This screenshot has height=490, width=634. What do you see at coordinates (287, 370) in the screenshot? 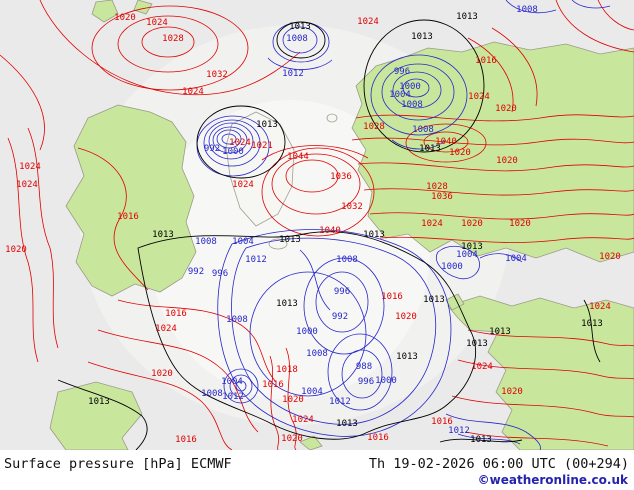
I see `pressure-label: 1018` at bounding box center [287, 370].